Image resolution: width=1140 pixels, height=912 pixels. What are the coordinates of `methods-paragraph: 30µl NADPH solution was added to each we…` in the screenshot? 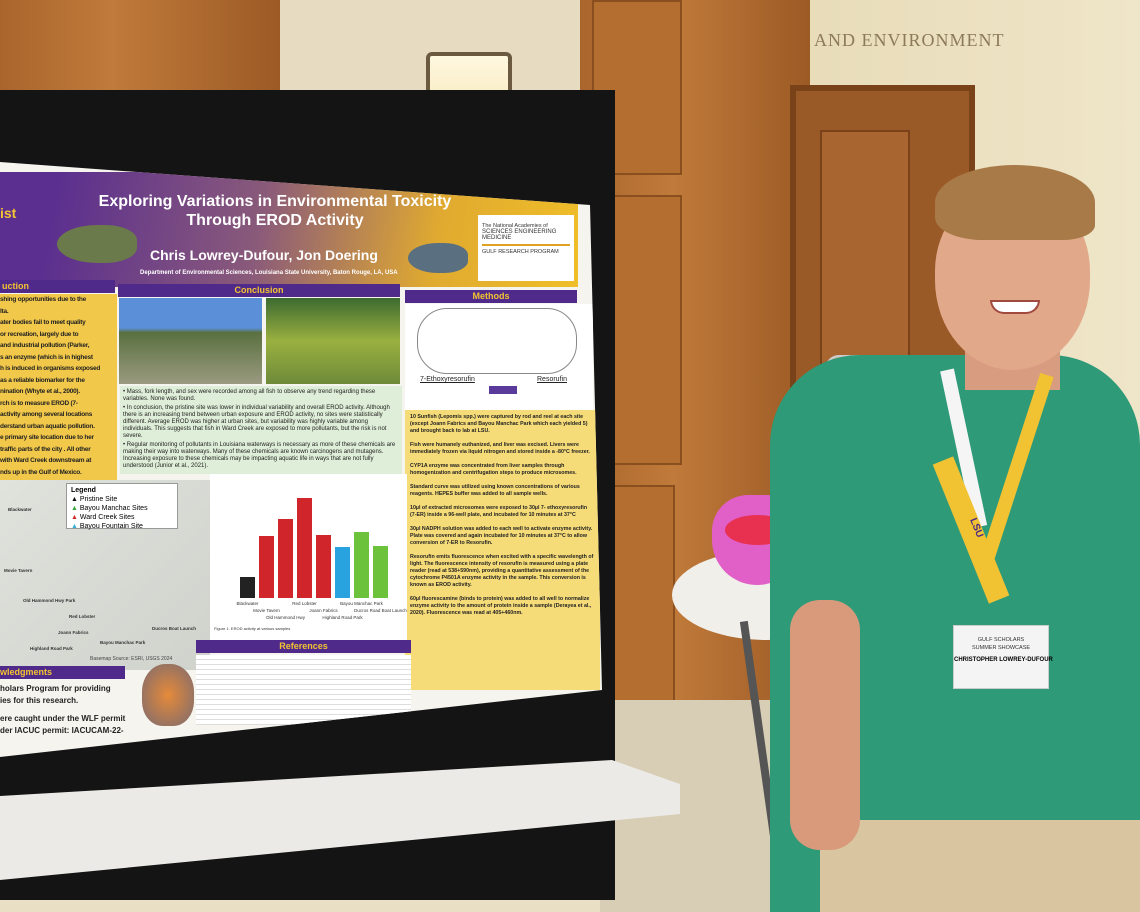 It's located at (501, 536).